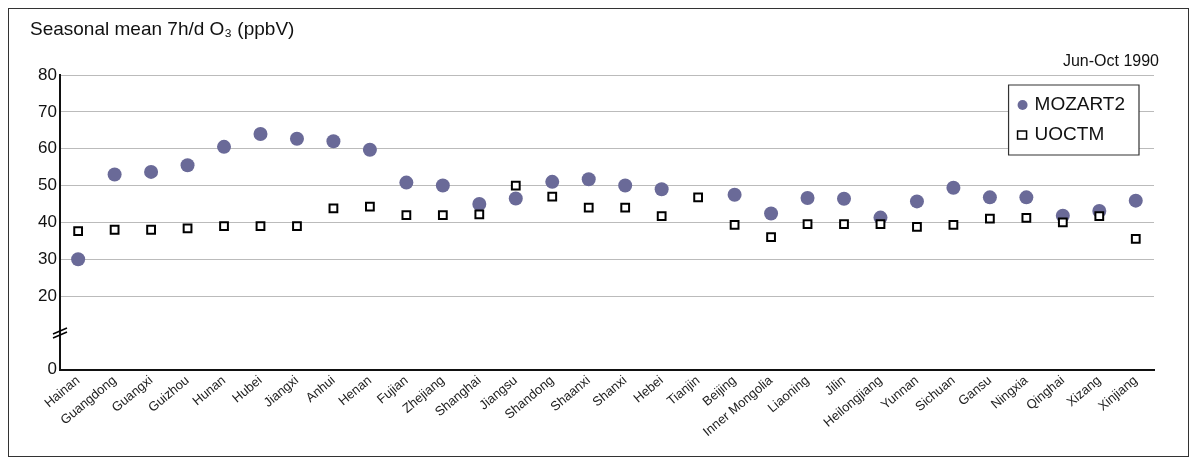  Describe the element at coordinates (47, 111) in the screenshot. I see `y-tick-label: 70` at that location.